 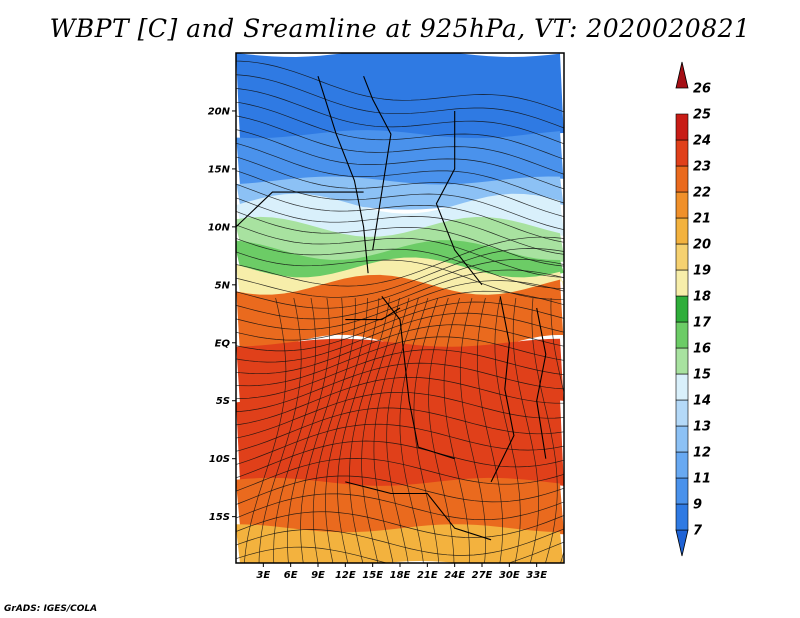 What do you see at coordinates (509, 575) in the screenshot?
I see `lon-tick-label: 30E` at bounding box center [509, 575].